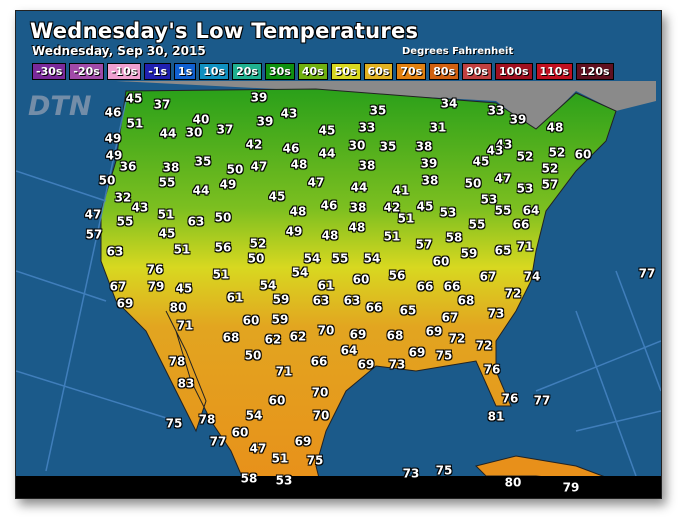 Image resolution: width=692 pixels, height=532 pixels. I want to click on legend-swatch--20s: -20s, so click(86, 71).